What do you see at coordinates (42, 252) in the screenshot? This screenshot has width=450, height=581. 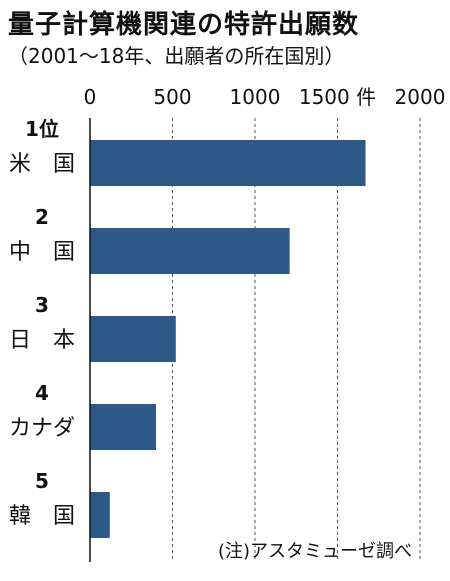 I see `category-label: 中 国` at bounding box center [42, 252].